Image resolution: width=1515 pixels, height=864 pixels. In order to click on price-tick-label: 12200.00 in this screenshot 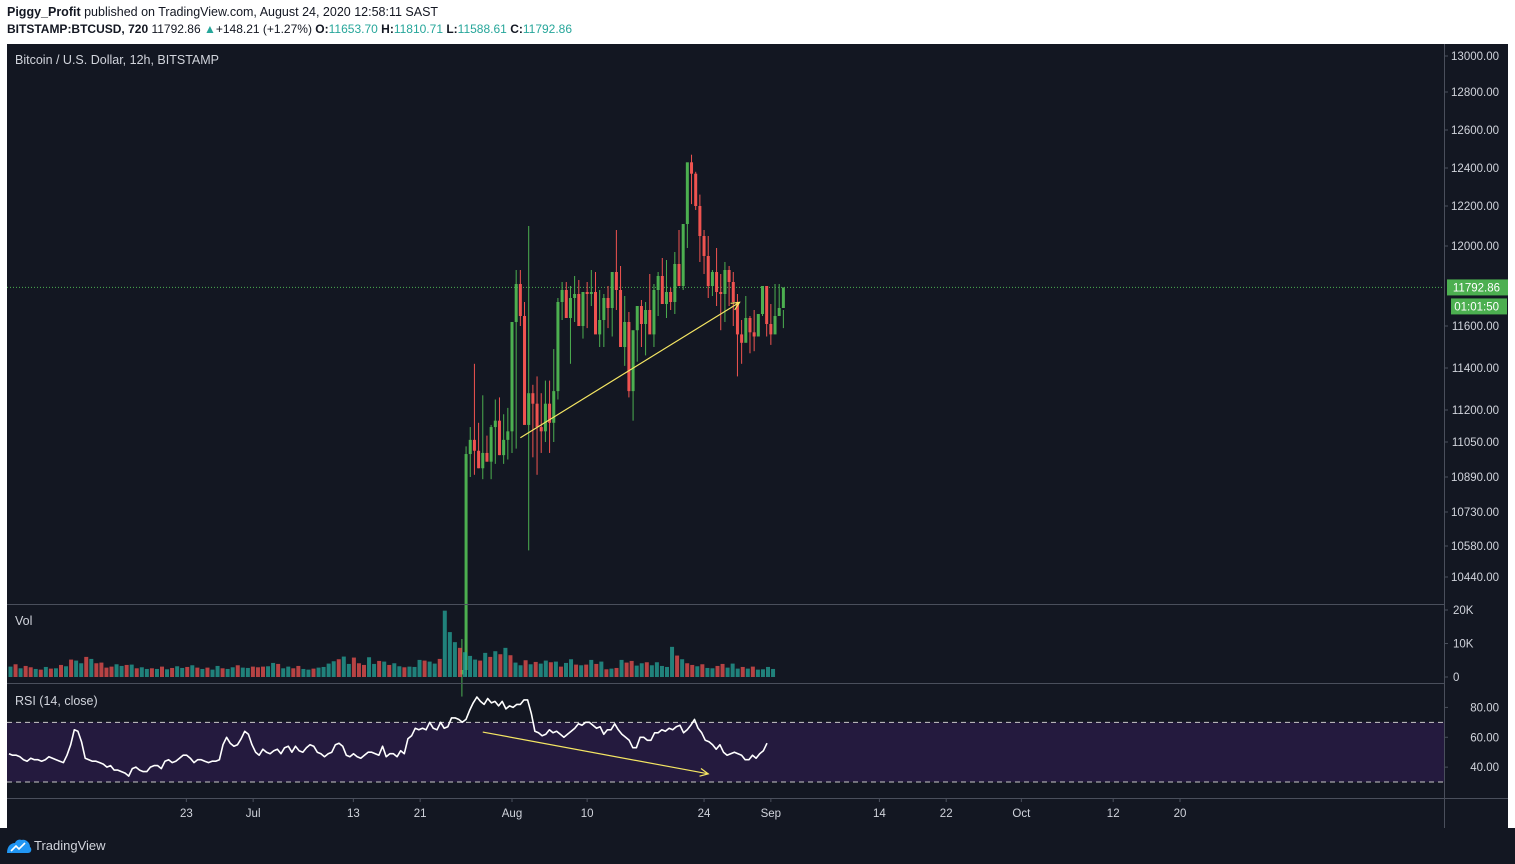, I will do `click(1475, 207)`.